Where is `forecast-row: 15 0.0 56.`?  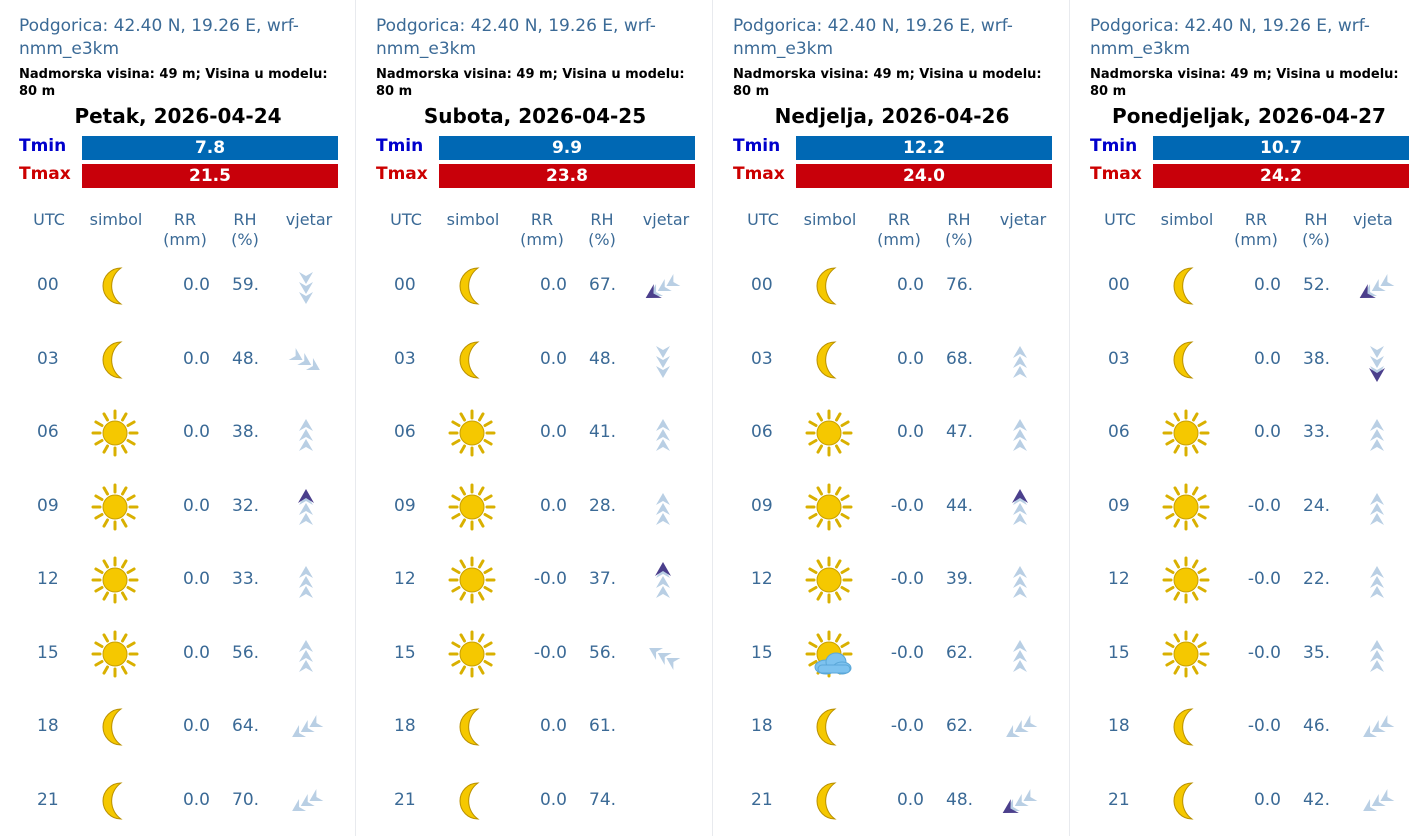
forecast-row: 15 0.0 56. is located at coordinates (178, 654).